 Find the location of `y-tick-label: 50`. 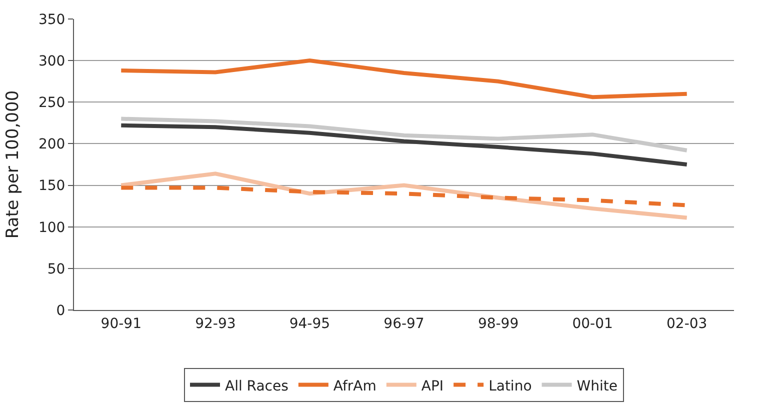

y-tick-label: 50 is located at coordinates (56, 269).